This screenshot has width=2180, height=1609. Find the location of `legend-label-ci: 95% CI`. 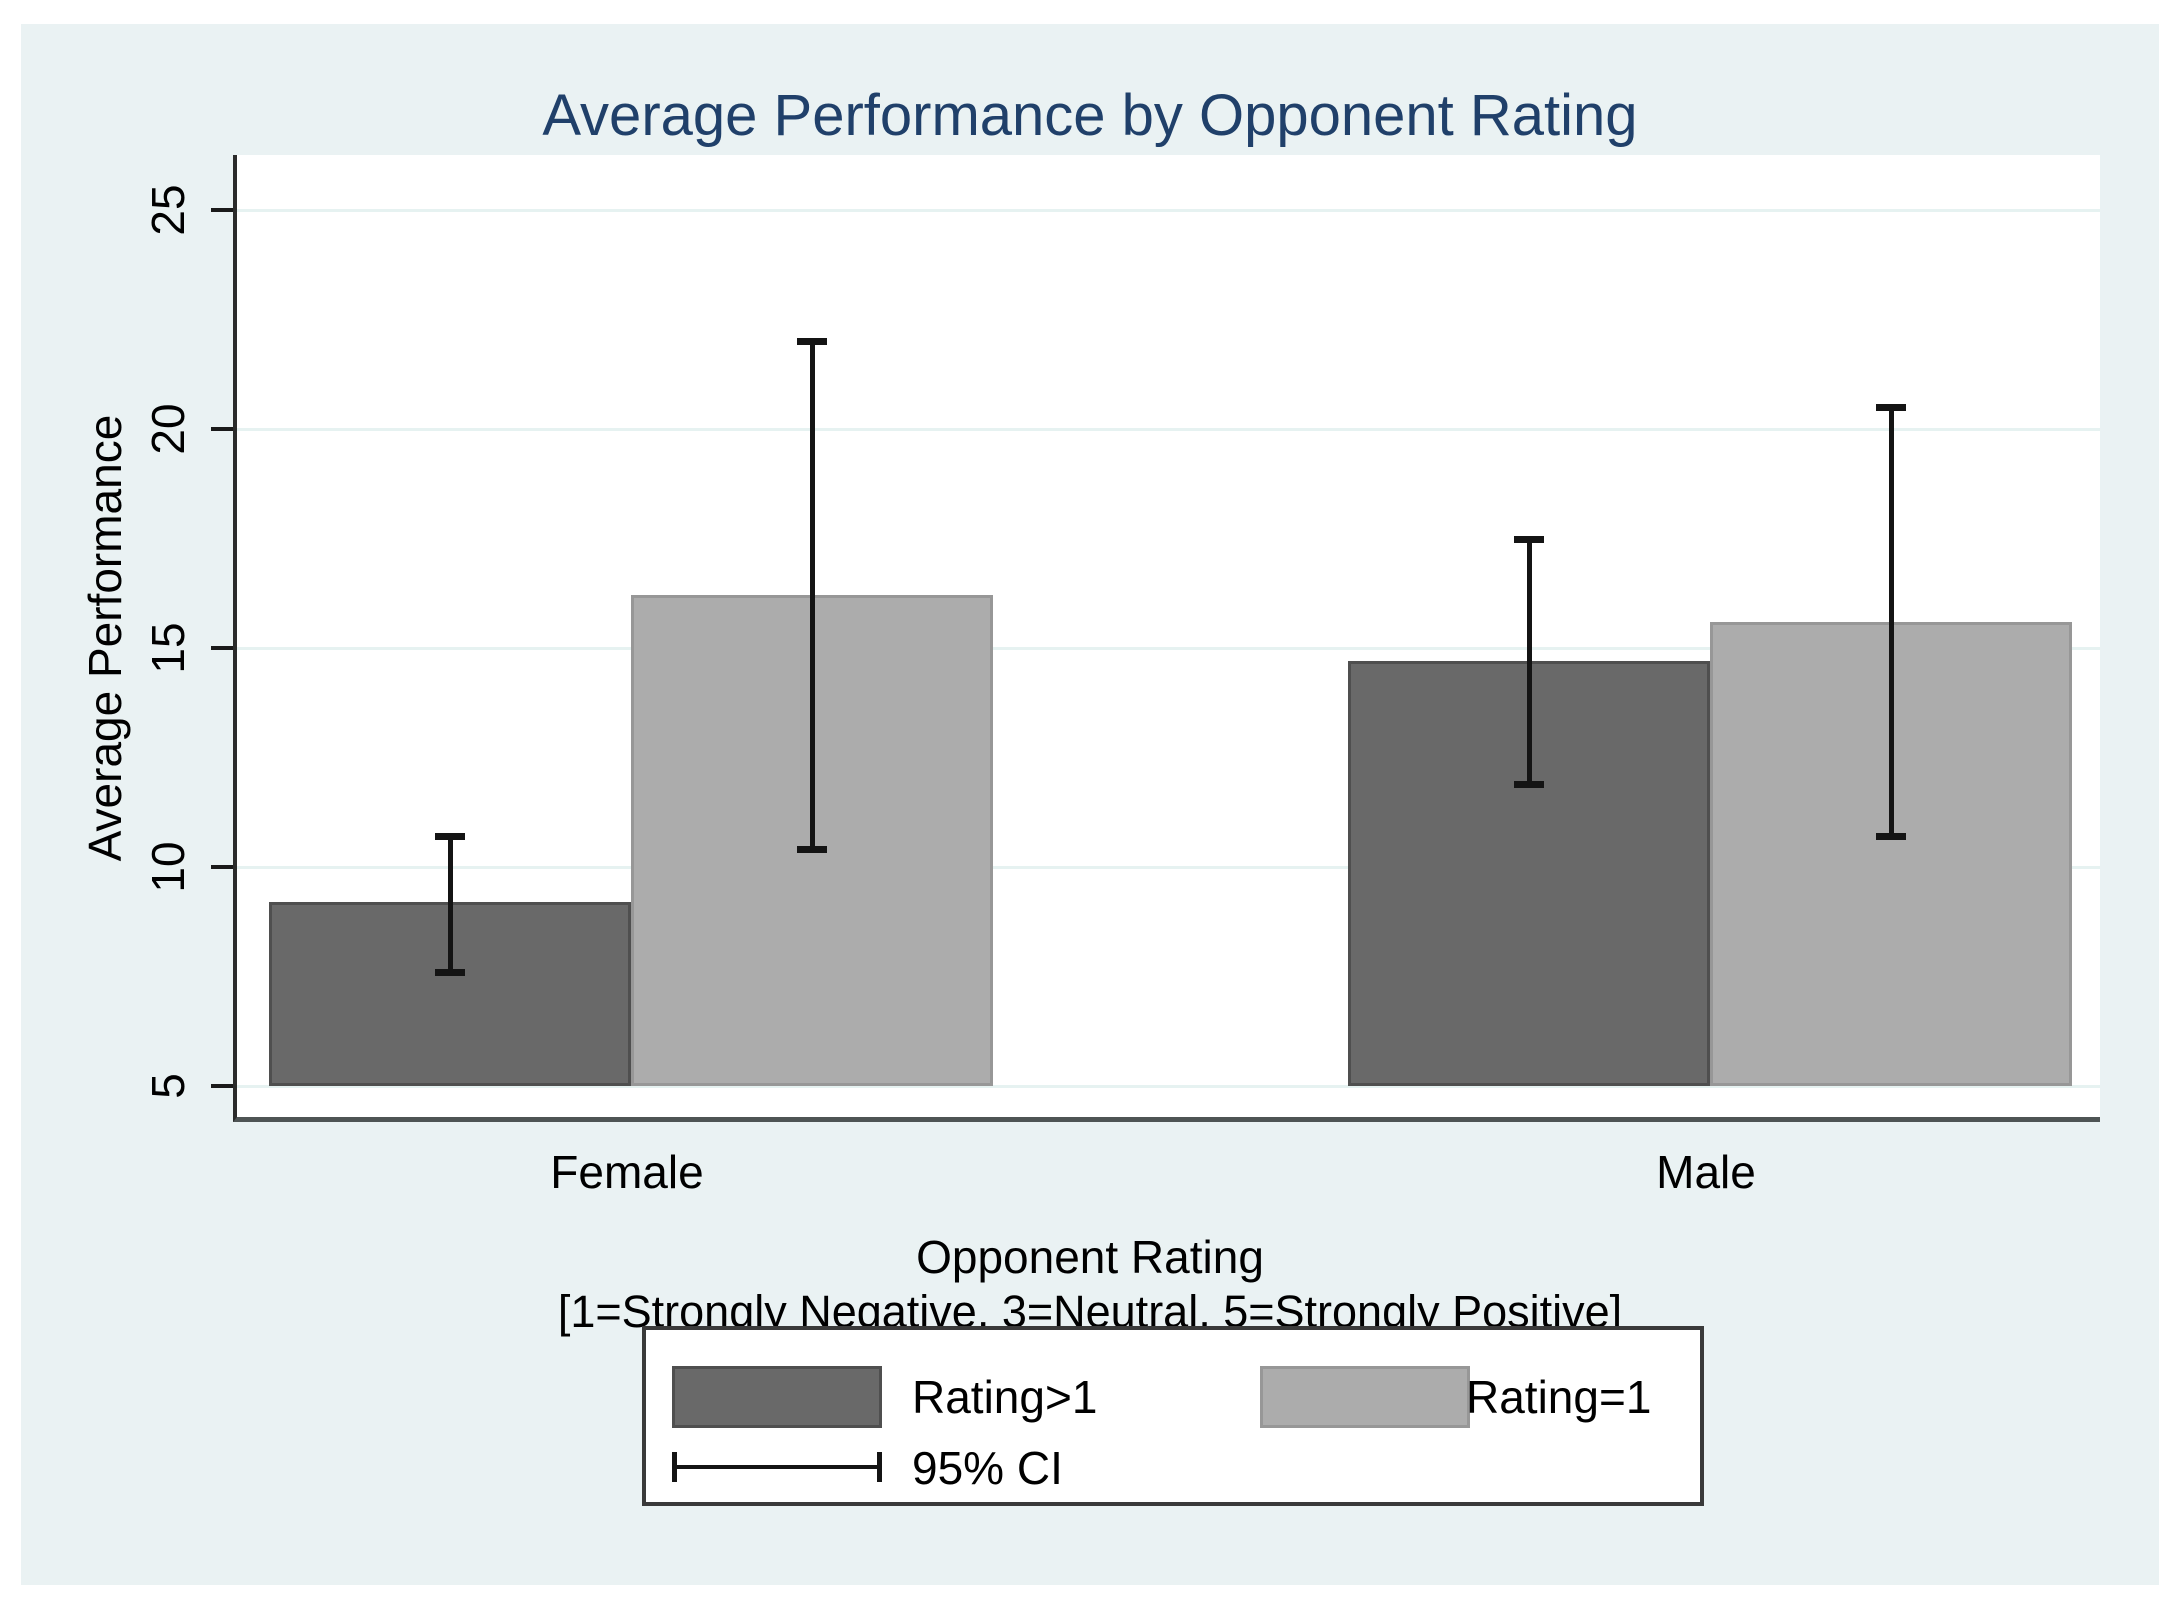

legend-label-ci: 95% CI is located at coordinates (987, 1468).